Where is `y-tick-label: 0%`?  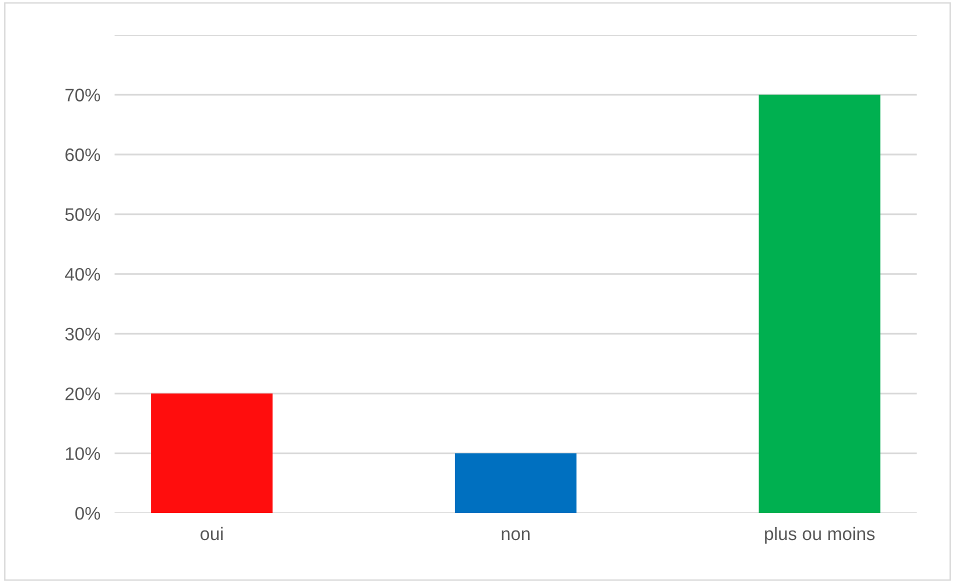 y-tick-label: 0% is located at coordinates (87, 513).